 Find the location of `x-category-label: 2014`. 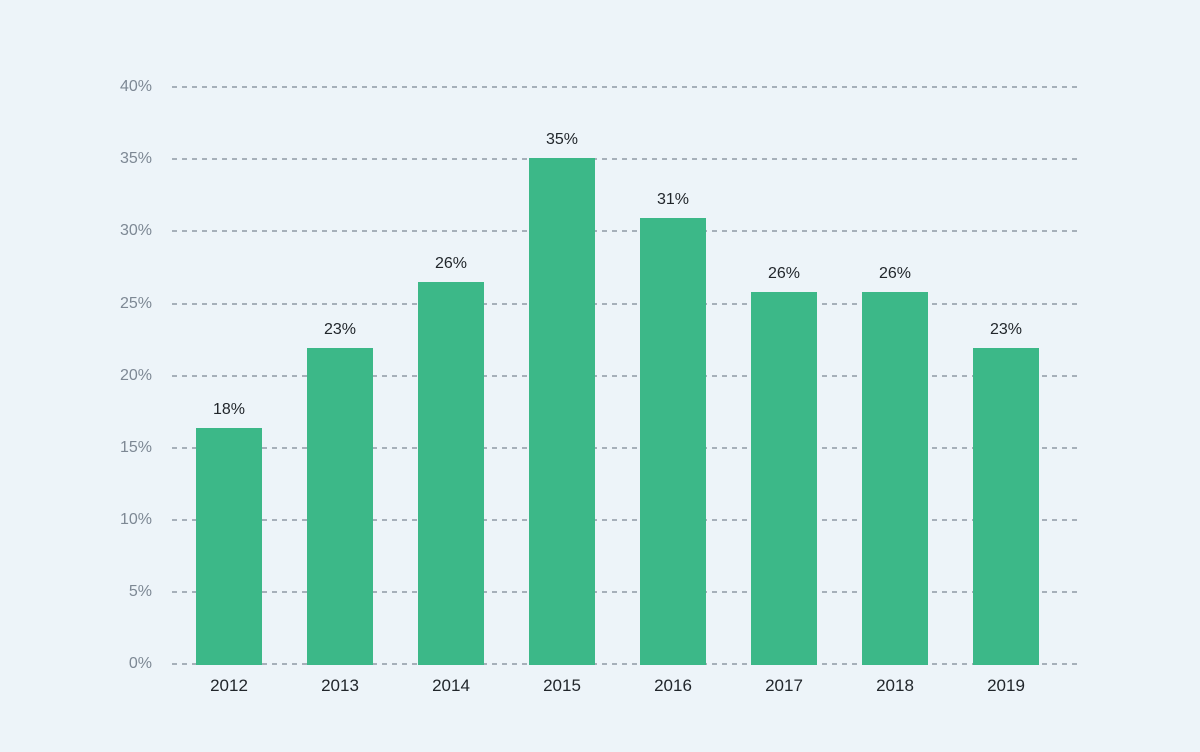

x-category-label: 2014 is located at coordinates (451, 685).